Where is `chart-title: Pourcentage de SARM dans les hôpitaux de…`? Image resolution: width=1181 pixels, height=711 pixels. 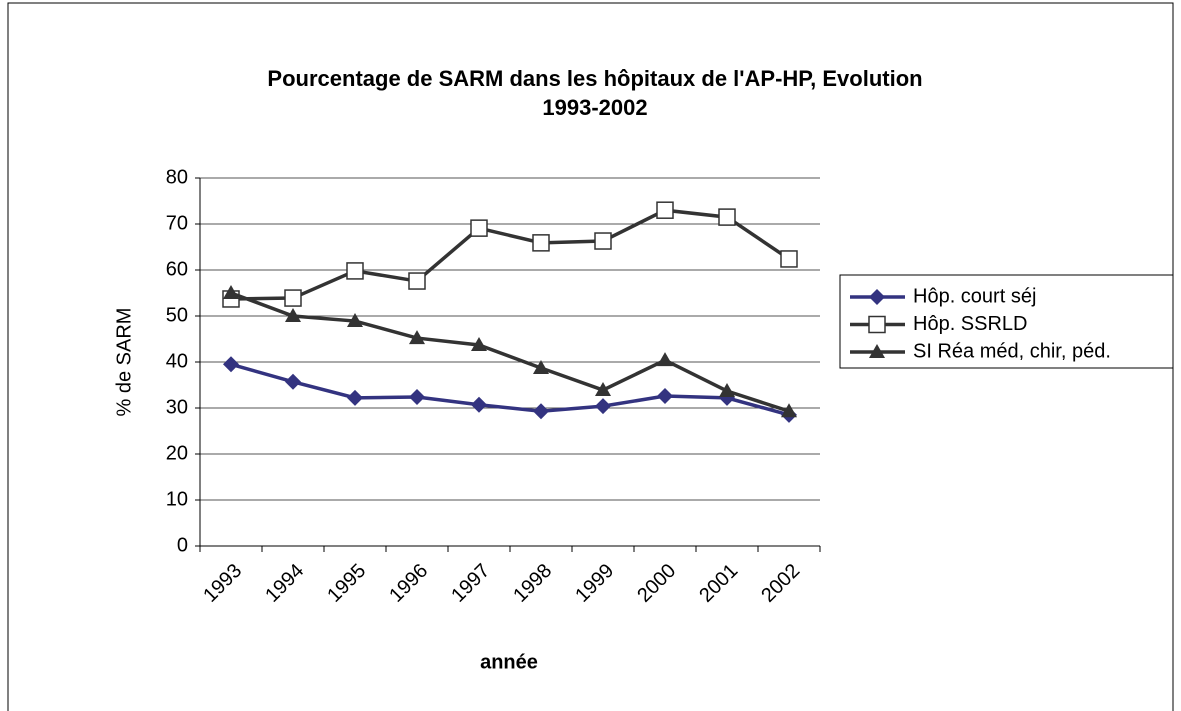 chart-title: Pourcentage de SARM dans les hôpitaux de… is located at coordinates (594, 78).